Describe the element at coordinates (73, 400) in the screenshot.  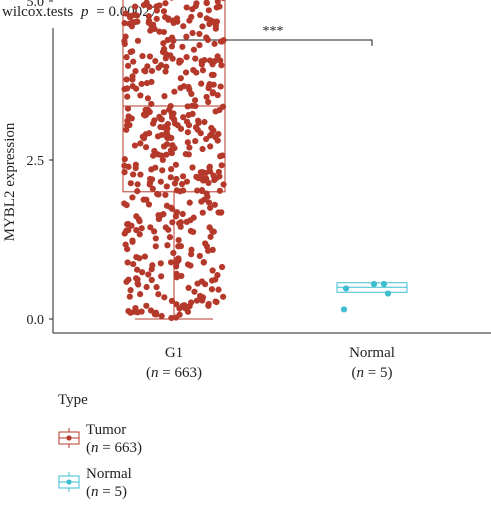
I see `legend-title: Type` at that location.